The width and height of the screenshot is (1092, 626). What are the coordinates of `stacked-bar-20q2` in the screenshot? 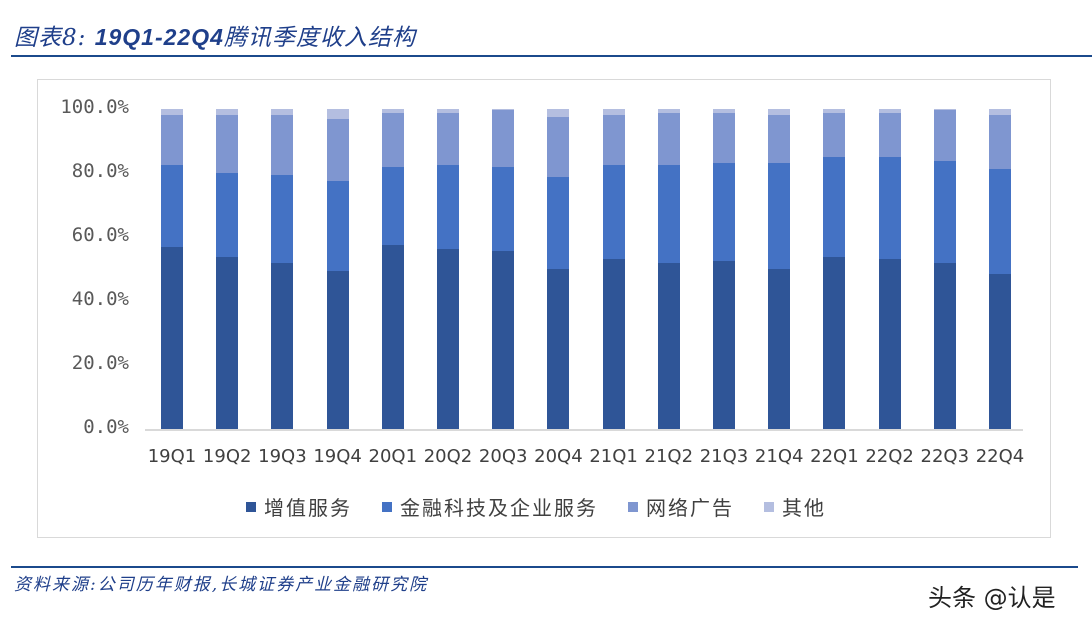 It's located at (448, 269).